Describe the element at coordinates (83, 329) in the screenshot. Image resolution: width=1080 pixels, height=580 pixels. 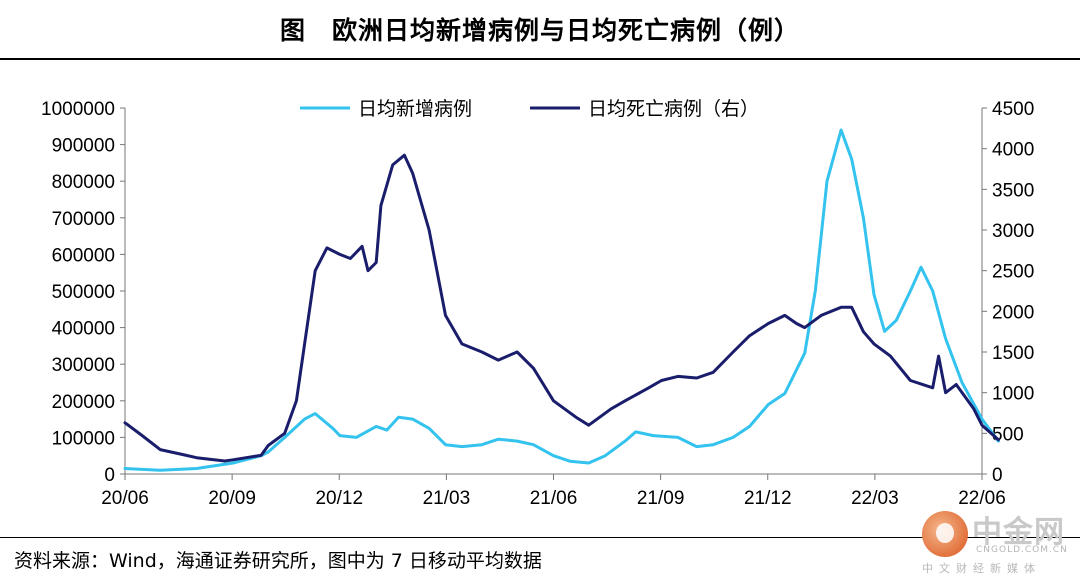
I see `left-tick-label: 400000` at that location.